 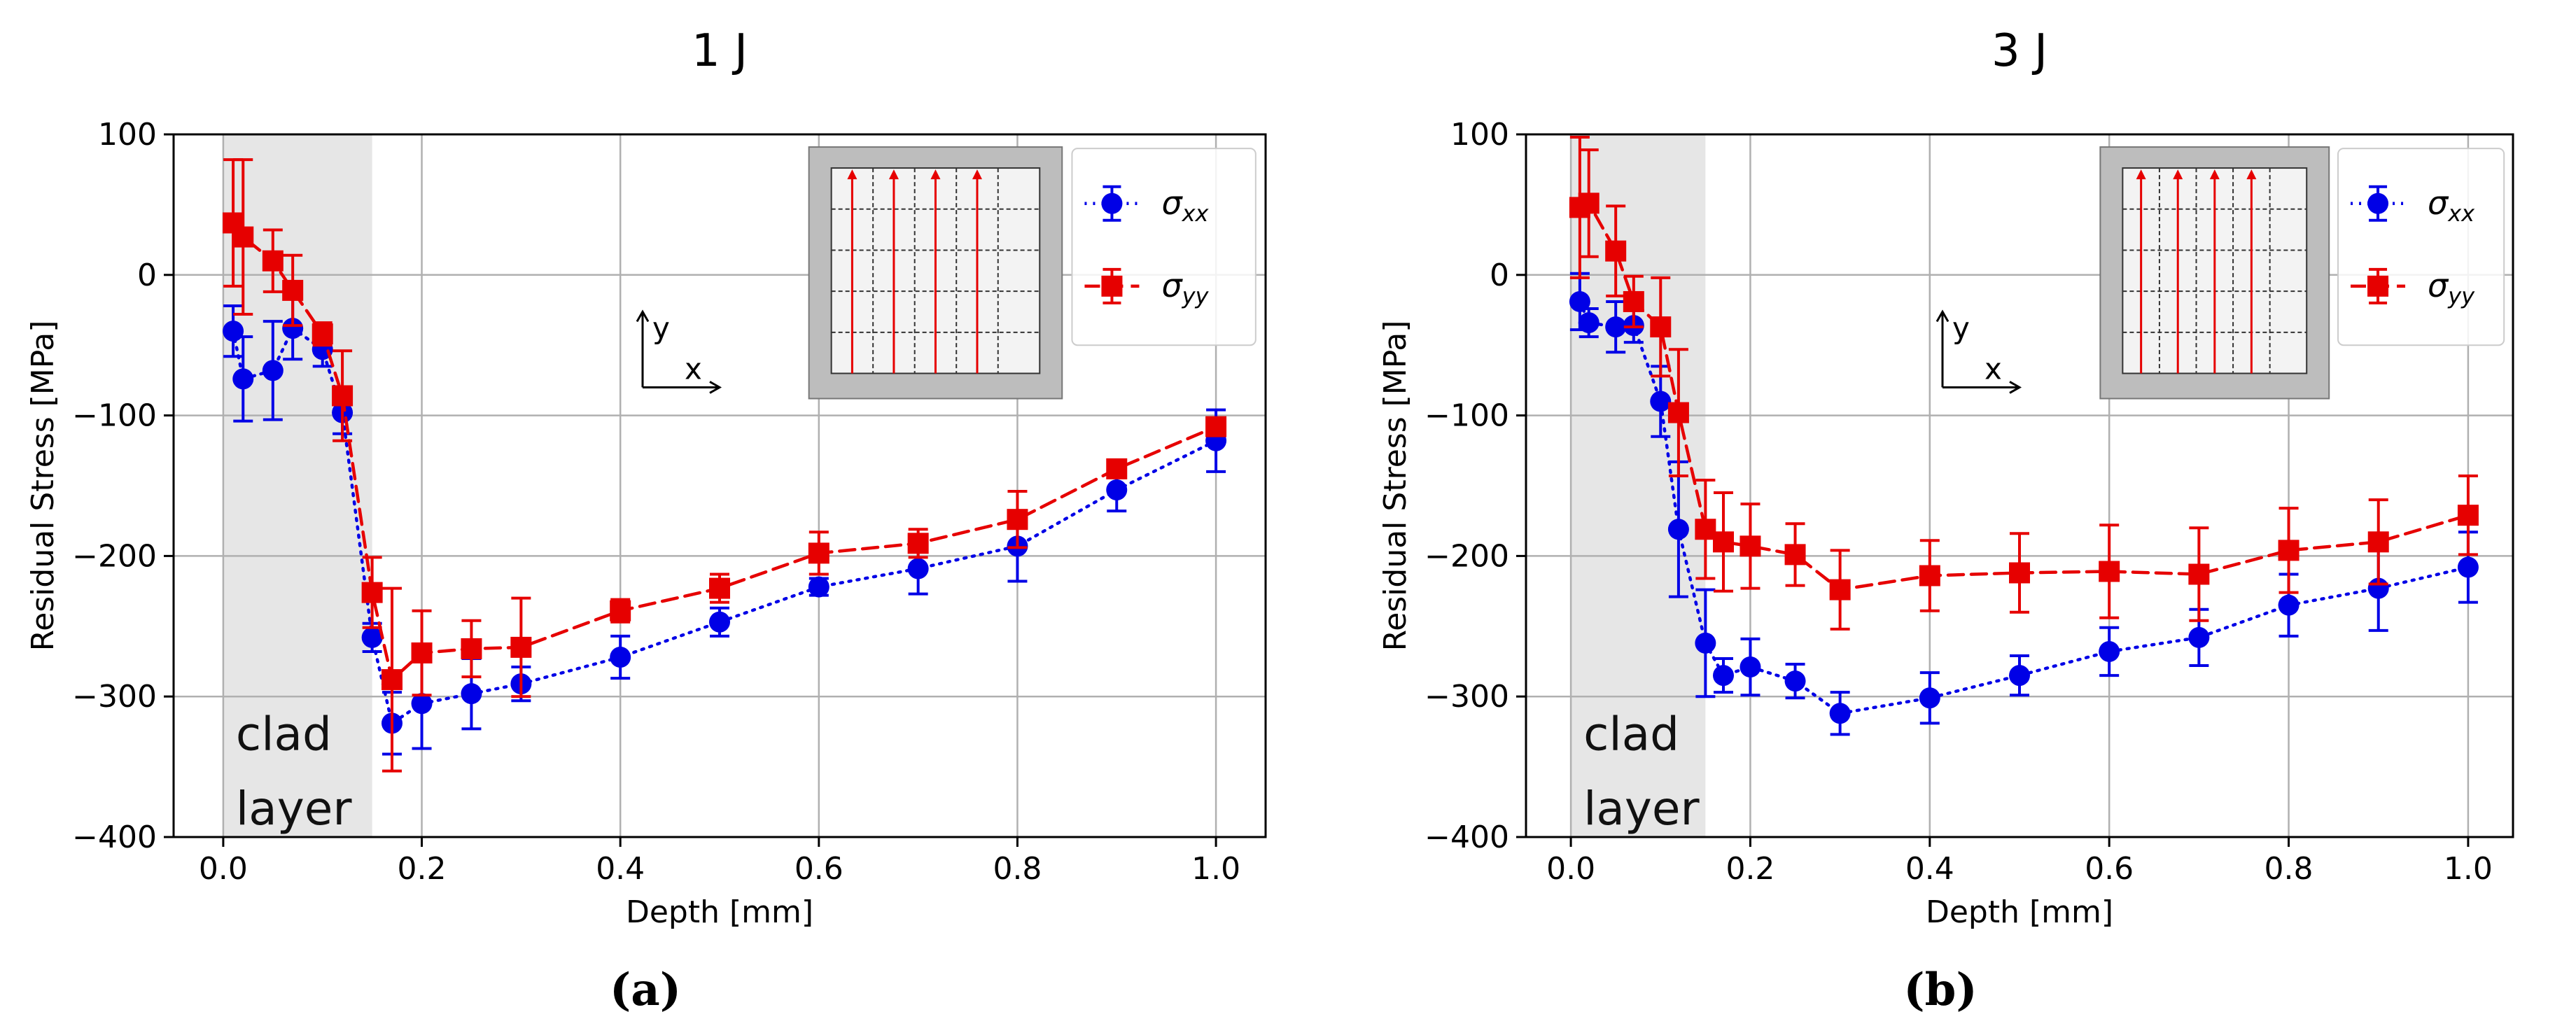 What do you see at coordinates (1940, 990) in the screenshot?
I see `figure-caption: (b)` at bounding box center [1940, 990].